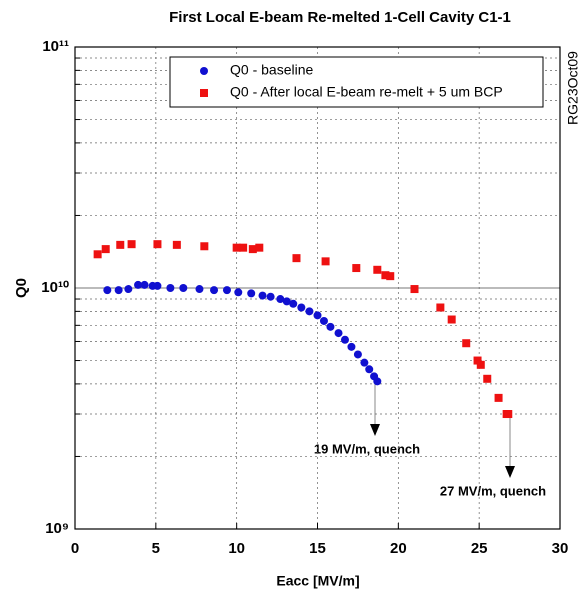  What do you see at coordinates (21, 288) in the screenshot?
I see `y-axis-label: Q0` at bounding box center [21, 288].